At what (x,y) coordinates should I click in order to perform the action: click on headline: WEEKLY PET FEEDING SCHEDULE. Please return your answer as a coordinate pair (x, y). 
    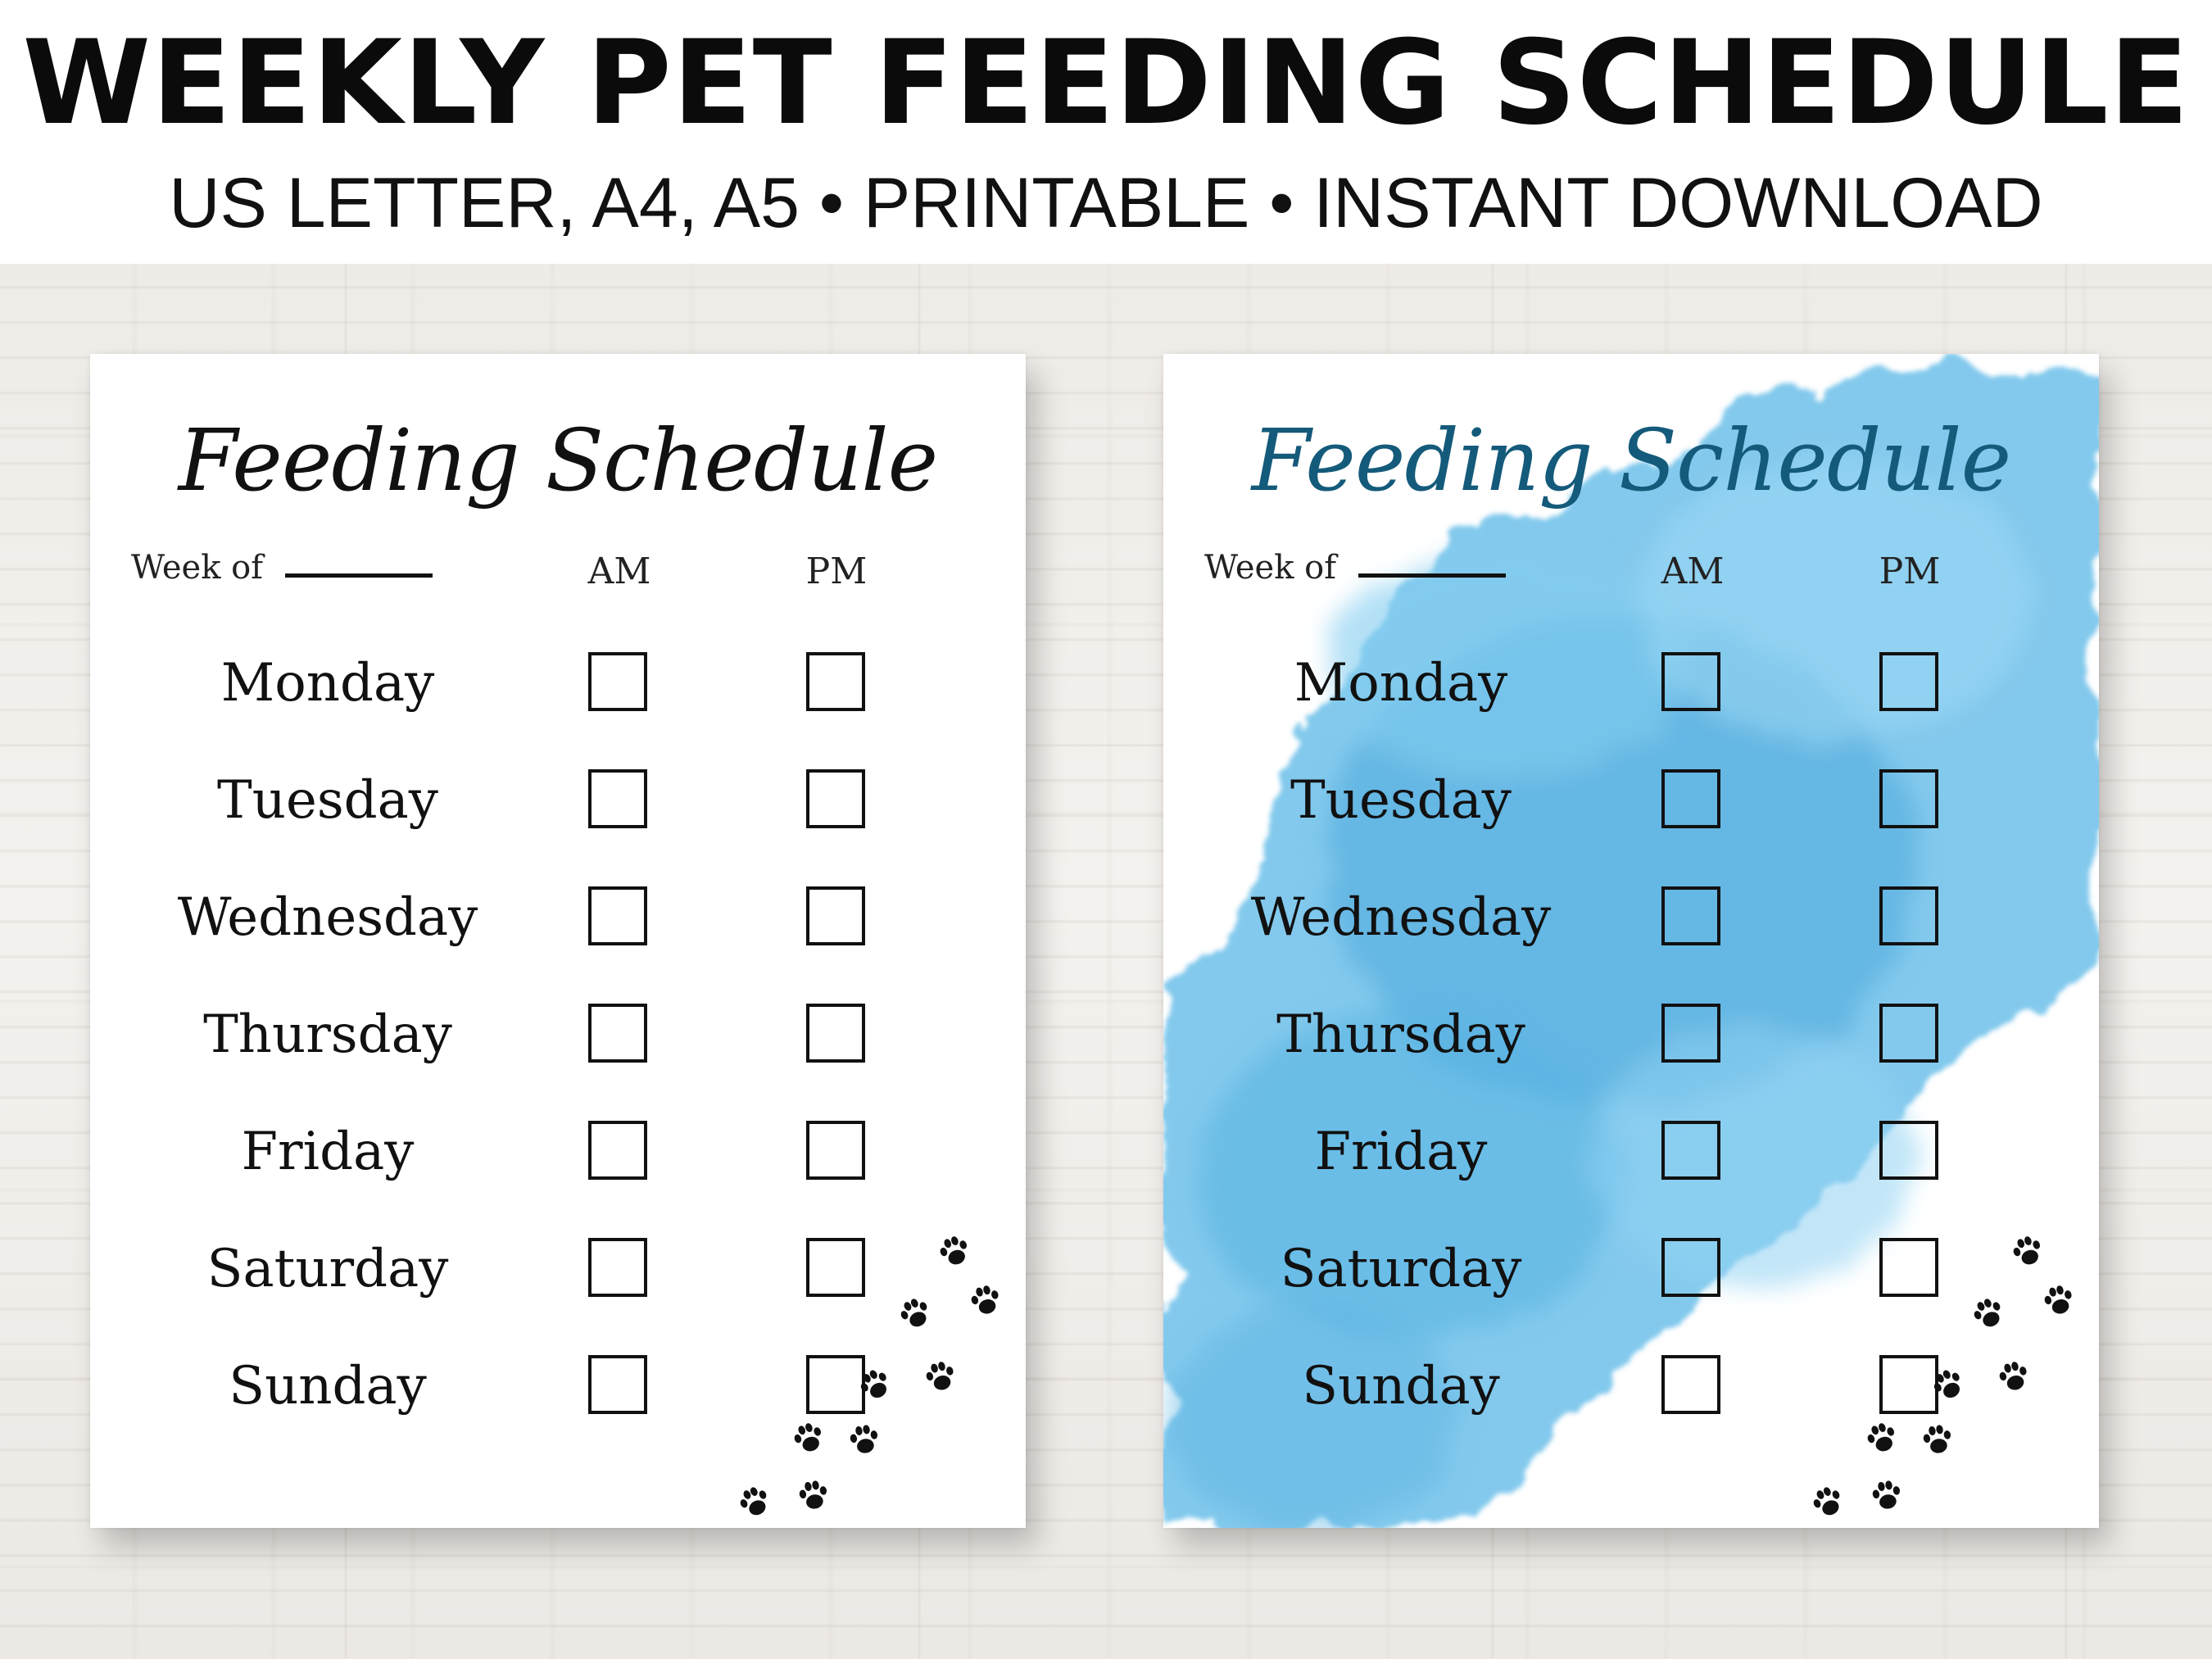
    Looking at the image, I should click on (1106, 83).